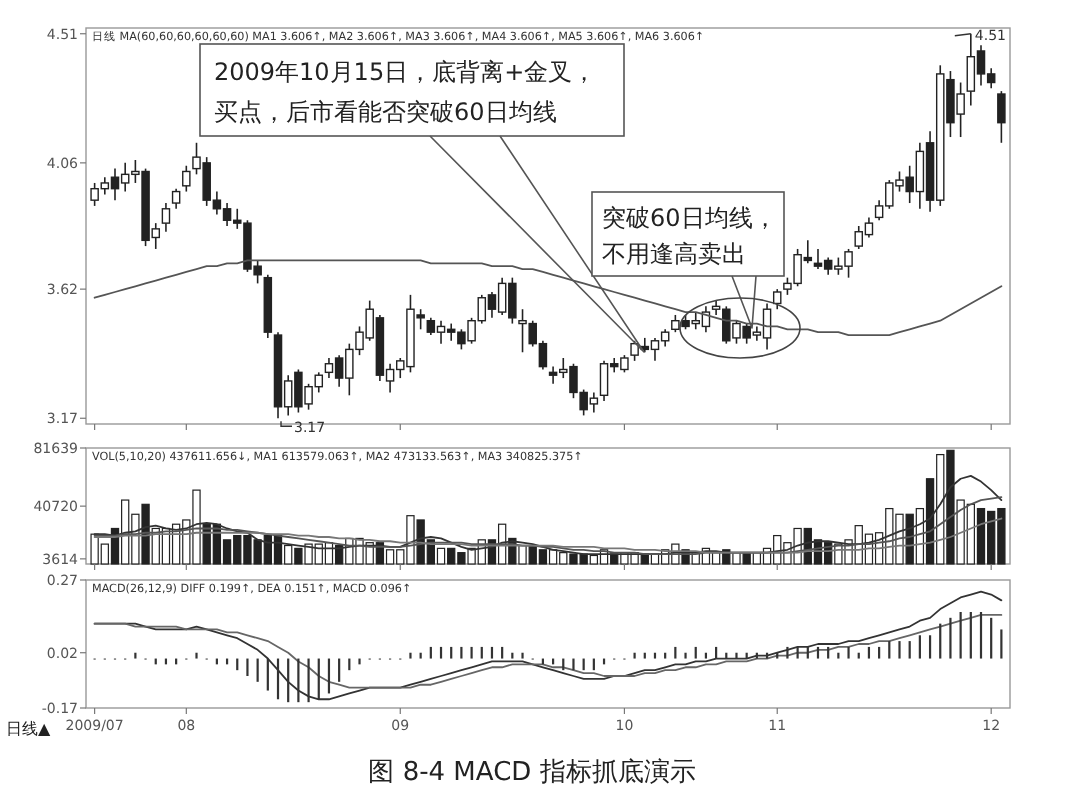 The height and width of the screenshot is (800, 1066). Describe the element at coordinates (532, 773) in the screenshot. I see `caption: 图 8-4 MACD 指标抓底演示` at that location.